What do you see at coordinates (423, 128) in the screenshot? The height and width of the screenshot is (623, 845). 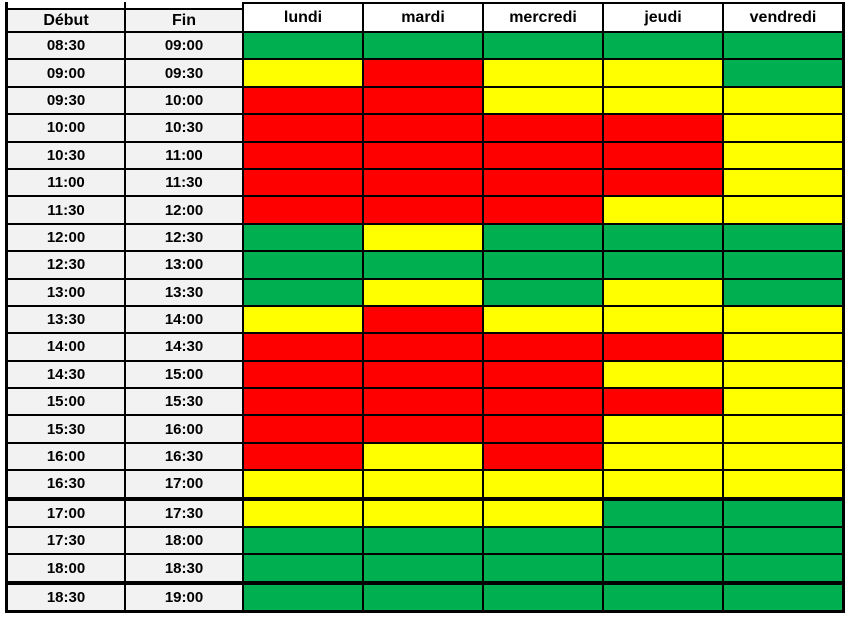 I see `availability-cell-mardi-10:00` at bounding box center [423, 128].